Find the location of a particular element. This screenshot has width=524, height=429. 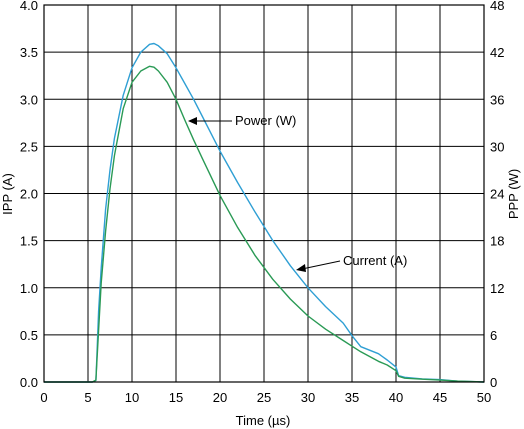

x-tick-label: 10 is located at coordinates (132, 397).